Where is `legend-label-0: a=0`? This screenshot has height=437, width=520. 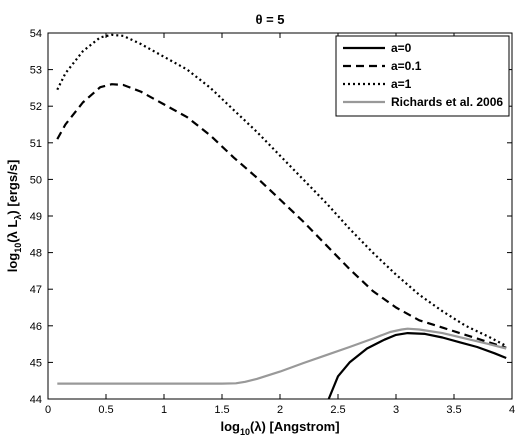
legend-label-0: a=0 is located at coordinates (401, 48).